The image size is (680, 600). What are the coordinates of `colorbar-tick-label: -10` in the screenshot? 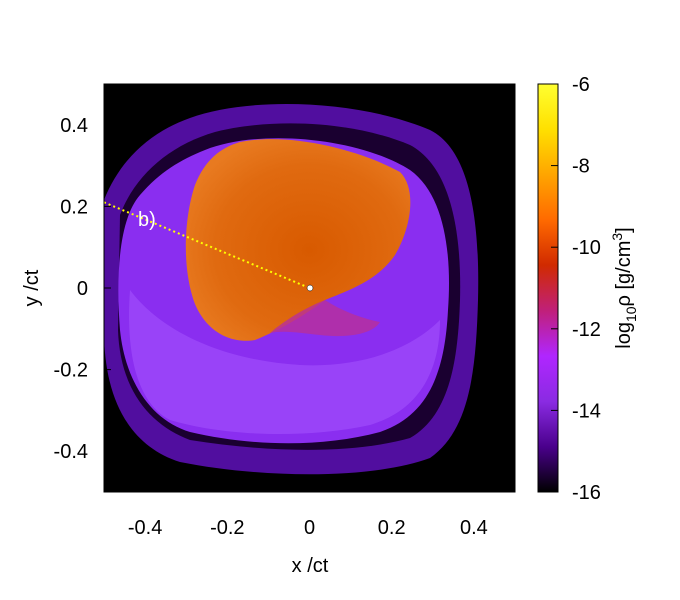 It's located at (586, 248).